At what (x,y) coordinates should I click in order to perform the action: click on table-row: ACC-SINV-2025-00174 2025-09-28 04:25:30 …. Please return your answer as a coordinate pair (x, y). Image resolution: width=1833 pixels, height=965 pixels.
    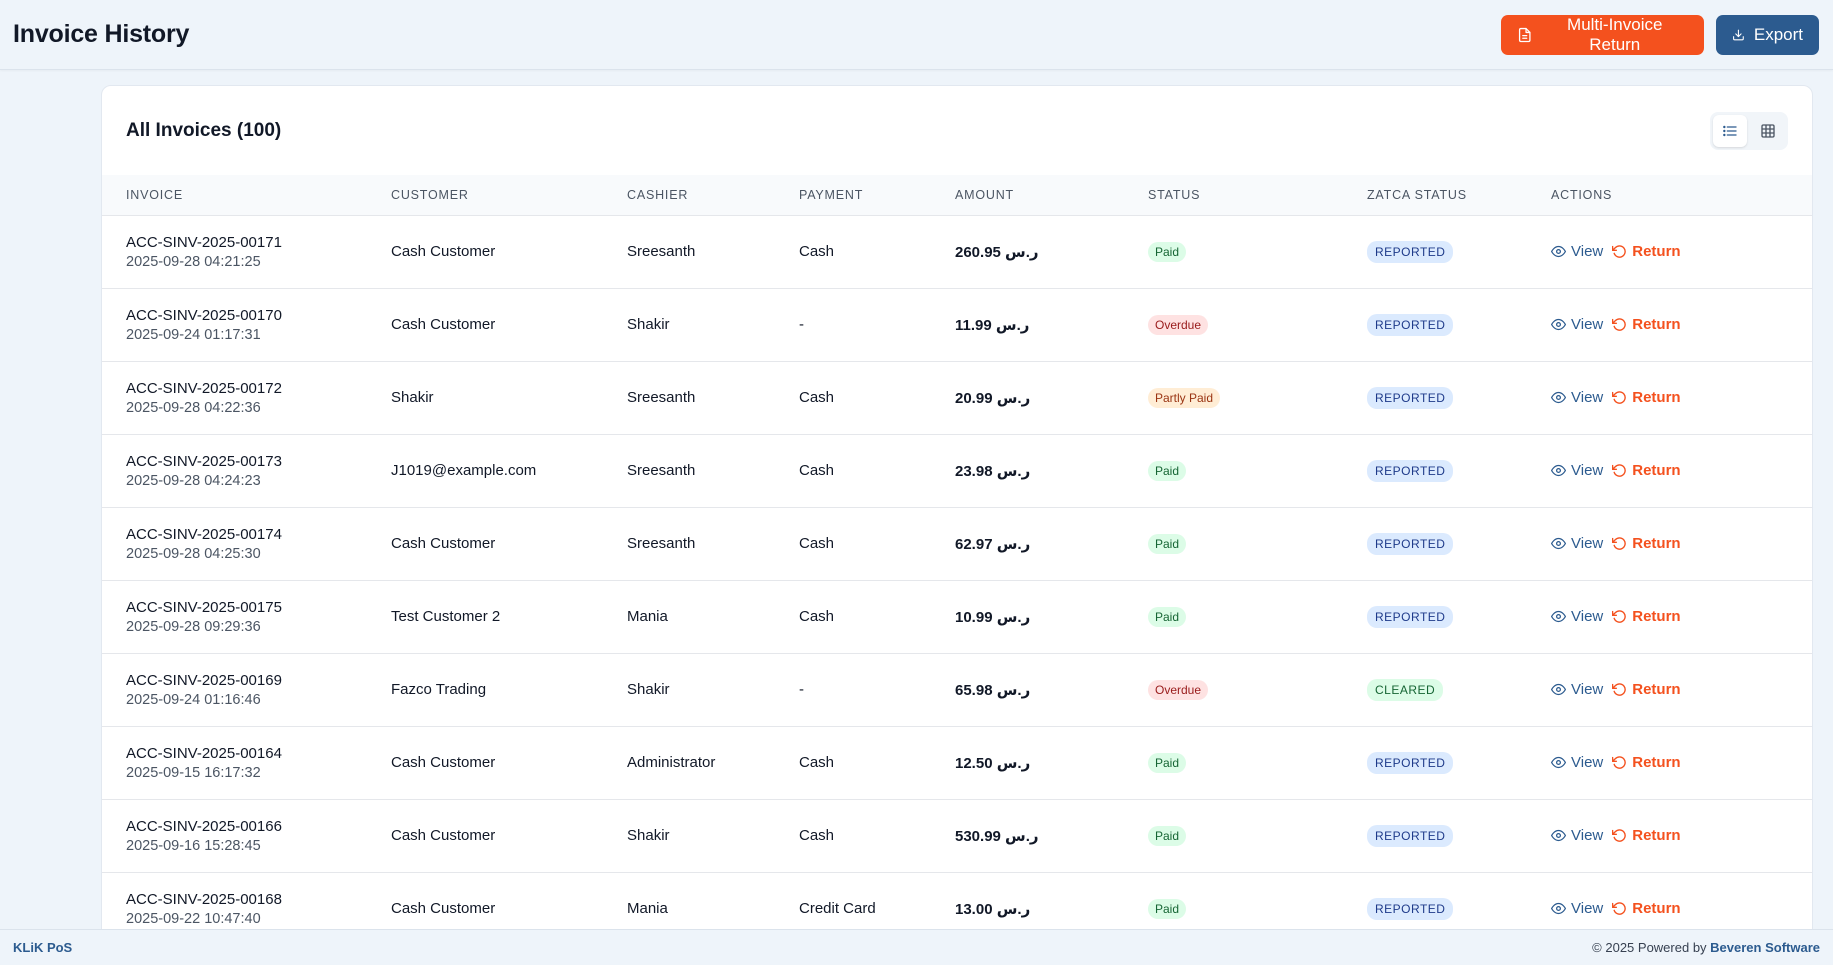
    Looking at the image, I should click on (957, 543).